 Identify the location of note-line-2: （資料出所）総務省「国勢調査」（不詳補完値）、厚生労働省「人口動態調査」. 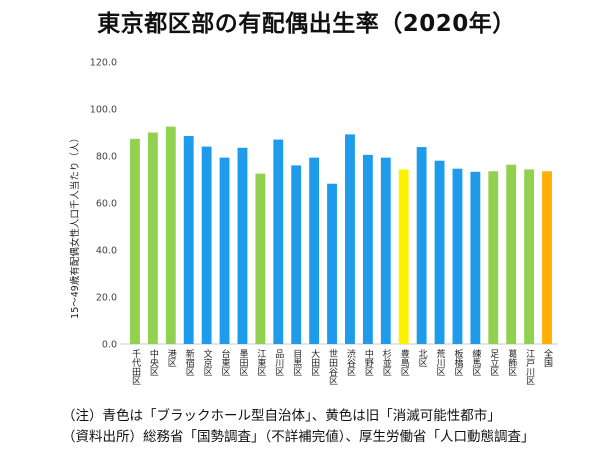
(298, 437).